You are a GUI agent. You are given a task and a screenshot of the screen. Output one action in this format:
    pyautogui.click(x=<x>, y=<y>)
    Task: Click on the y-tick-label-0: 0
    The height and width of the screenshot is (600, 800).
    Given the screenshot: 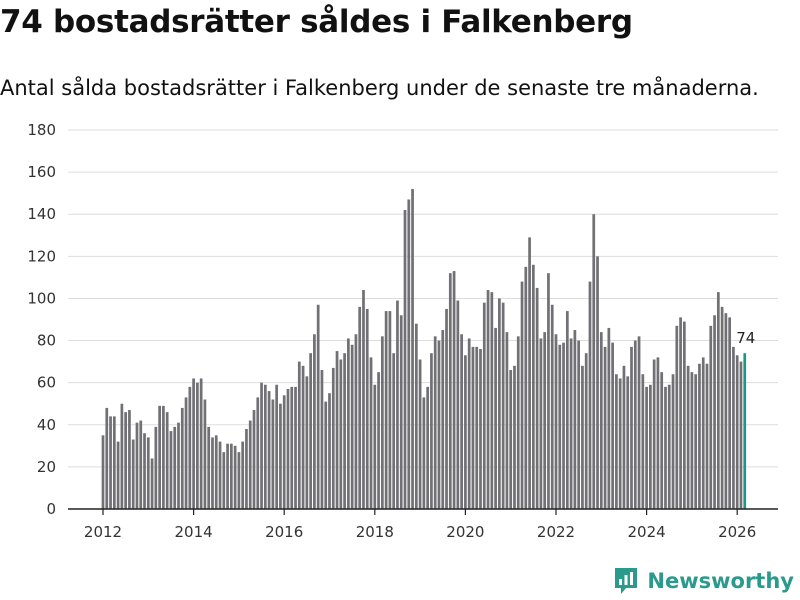 What is the action you would take?
    pyautogui.click(x=51, y=509)
    